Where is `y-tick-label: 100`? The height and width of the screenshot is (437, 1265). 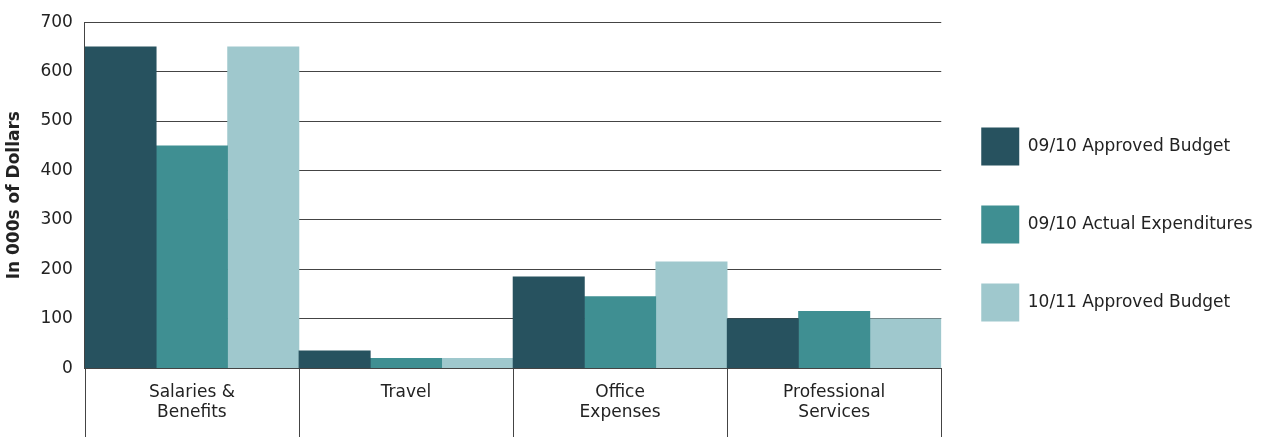
y-tick-label: 100 is located at coordinates (56, 317).